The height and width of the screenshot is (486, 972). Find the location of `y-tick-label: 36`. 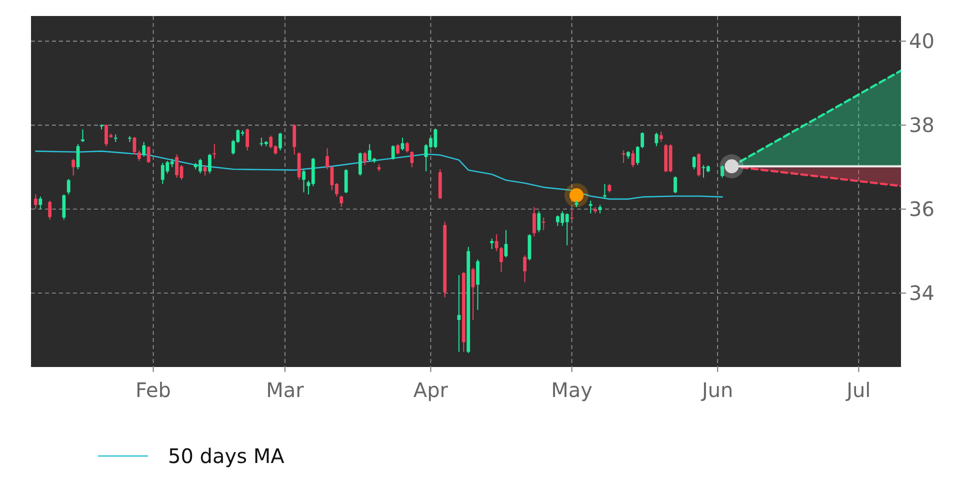

y-tick-label: 36 is located at coordinates (921, 209).